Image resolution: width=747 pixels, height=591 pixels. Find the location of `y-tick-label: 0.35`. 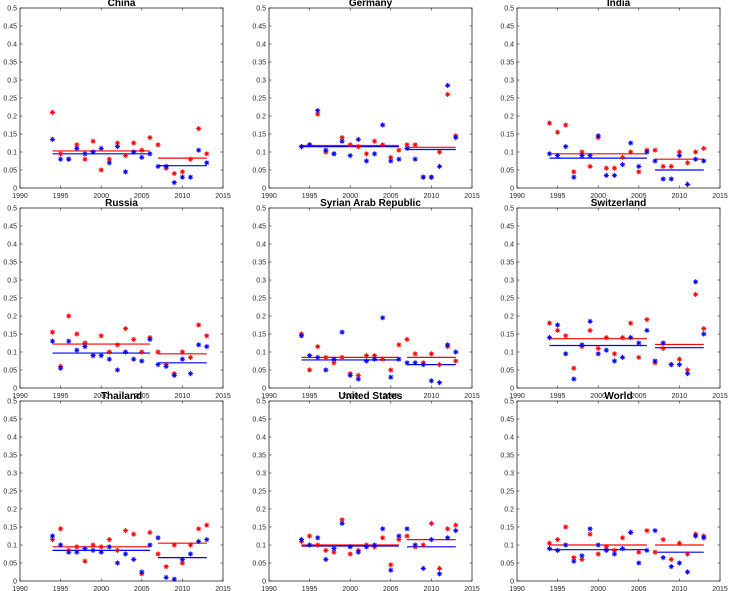

y-tick-label: 0.35 is located at coordinates (10, 263).